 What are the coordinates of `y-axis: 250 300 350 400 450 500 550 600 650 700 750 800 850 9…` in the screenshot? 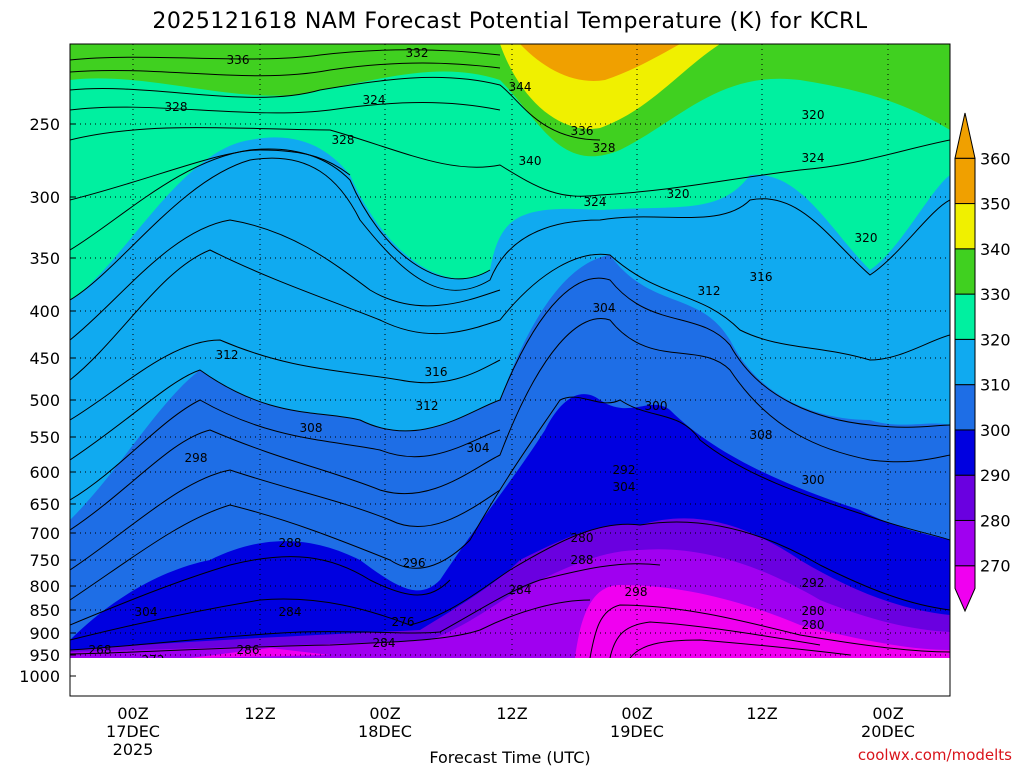 It's located at (47, 400).